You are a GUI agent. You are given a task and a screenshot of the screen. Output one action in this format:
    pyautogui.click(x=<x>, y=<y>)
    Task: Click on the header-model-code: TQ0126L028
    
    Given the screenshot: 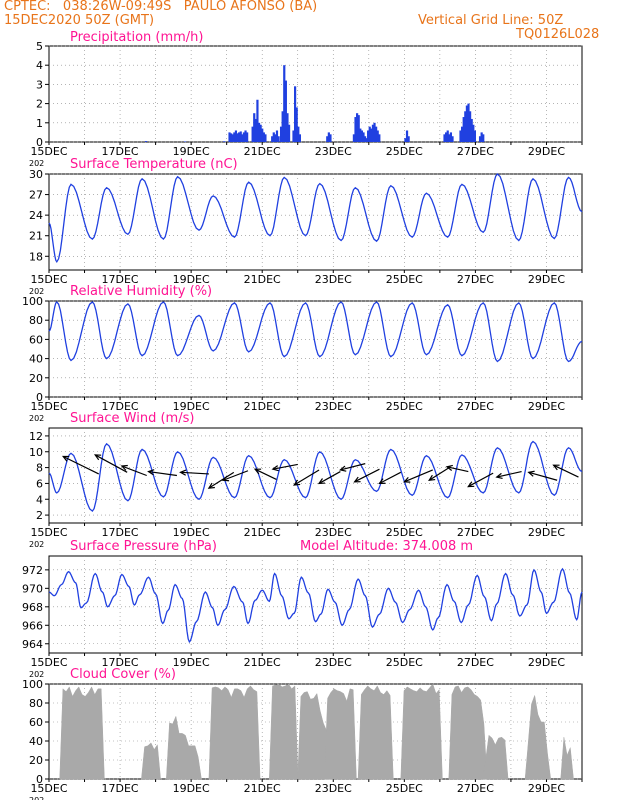 What is the action you would take?
    pyautogui.click(x=558, y=34)
    